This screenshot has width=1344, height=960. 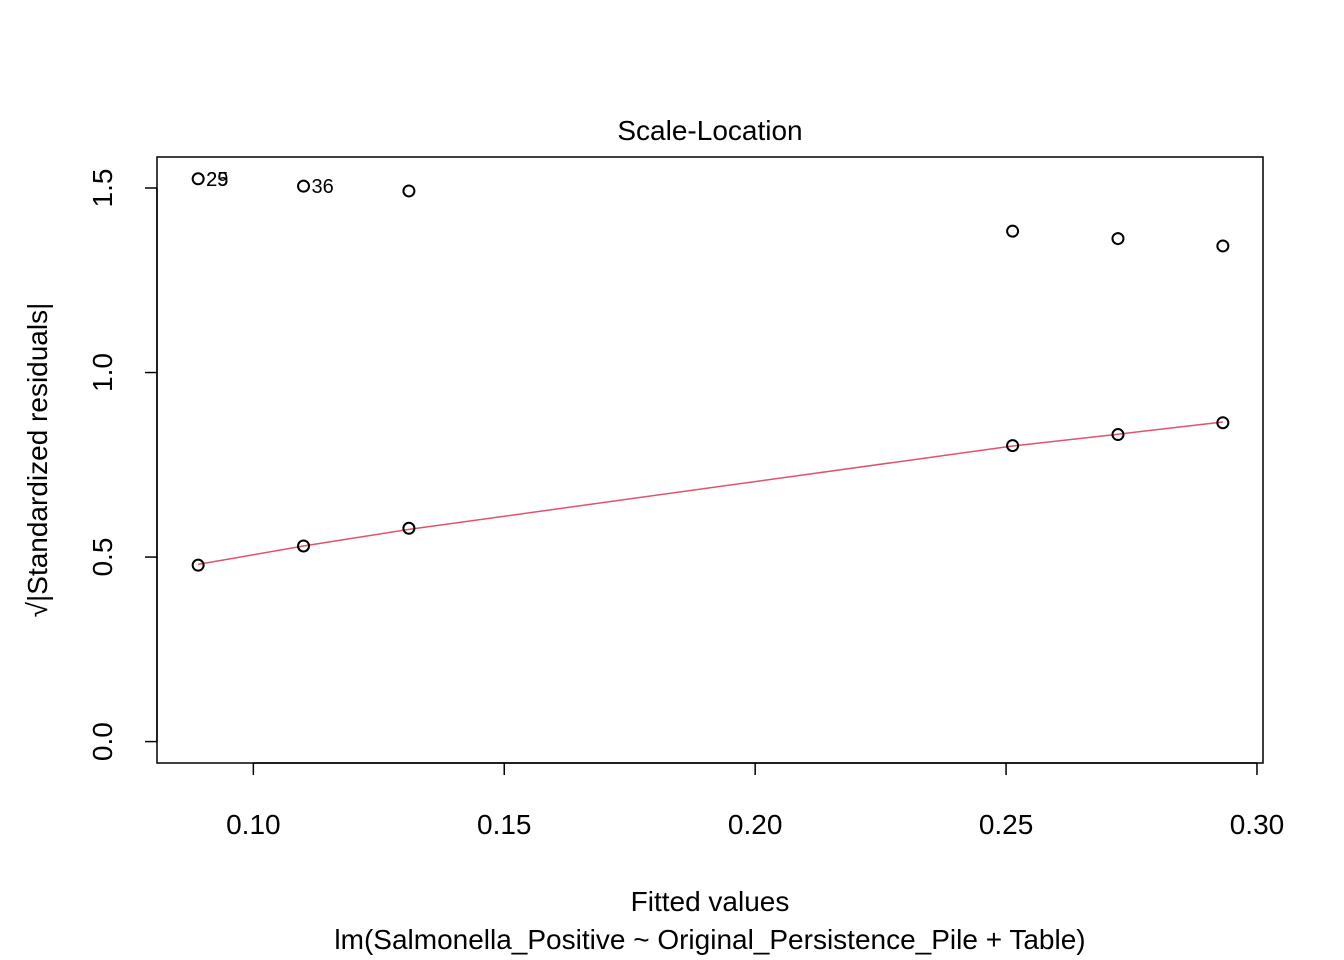 I want to click on x-tick-label: 0.25, so click(x=1006, y=824).